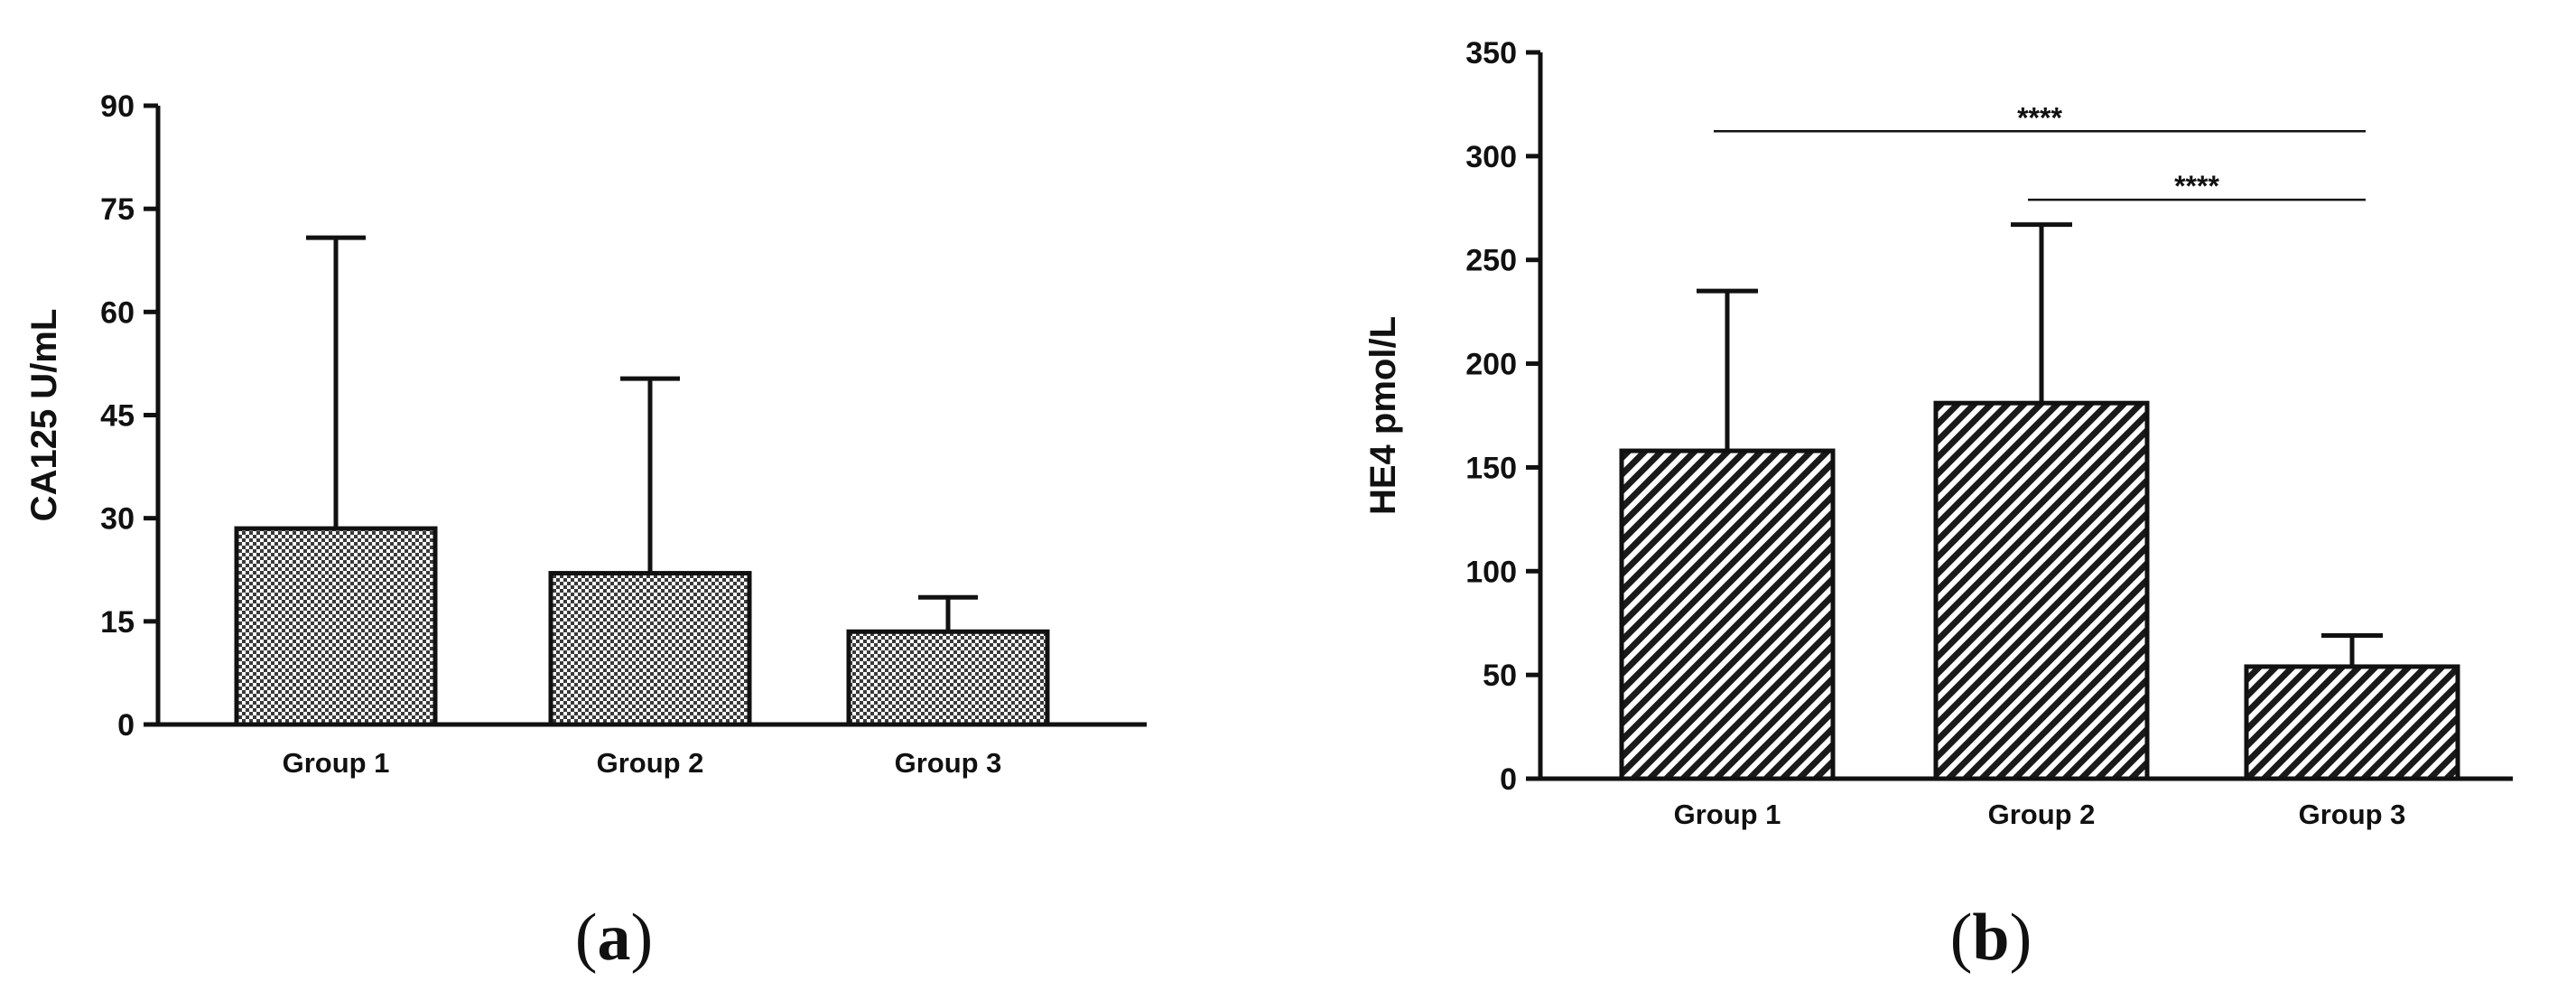 This screenshot has width=2576, height=1000. I want to click on y-tick-label: 30, so click(117, 519).